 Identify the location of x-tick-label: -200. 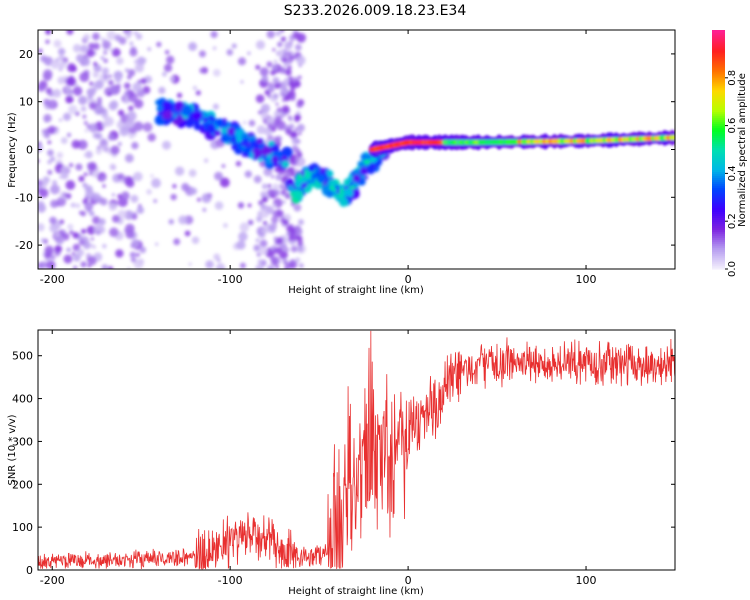
(52, 580).